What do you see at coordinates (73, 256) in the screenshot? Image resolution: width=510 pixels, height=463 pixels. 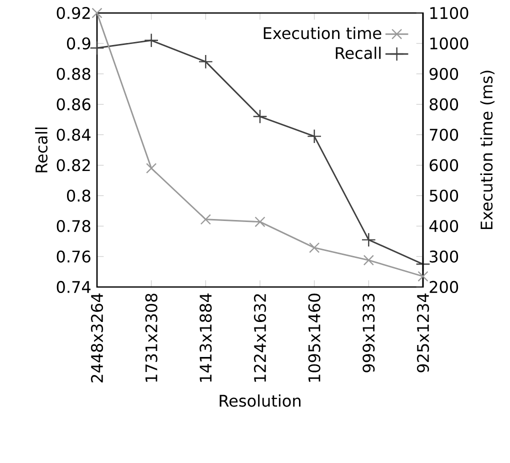 I see `y-tick-label: 0.76` at bounding box center [73, 256].